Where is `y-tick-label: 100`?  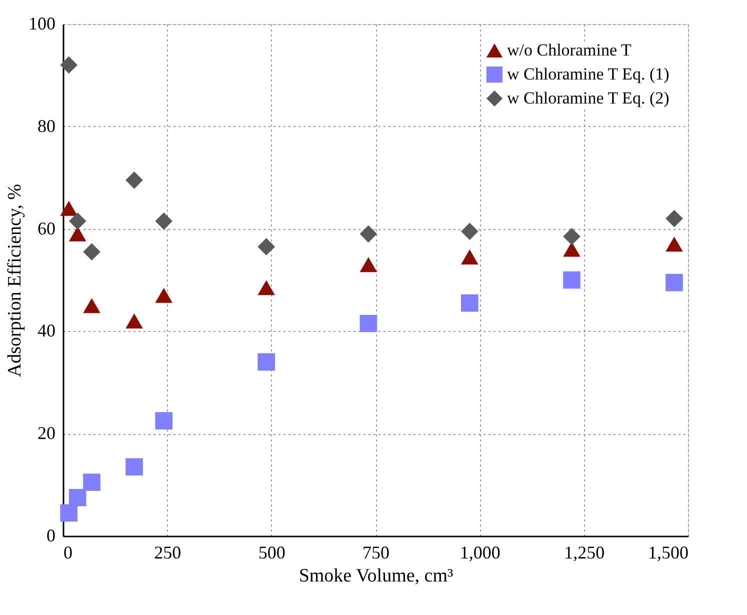
y-tick-label: 100 is located at coordinates (42, 24).